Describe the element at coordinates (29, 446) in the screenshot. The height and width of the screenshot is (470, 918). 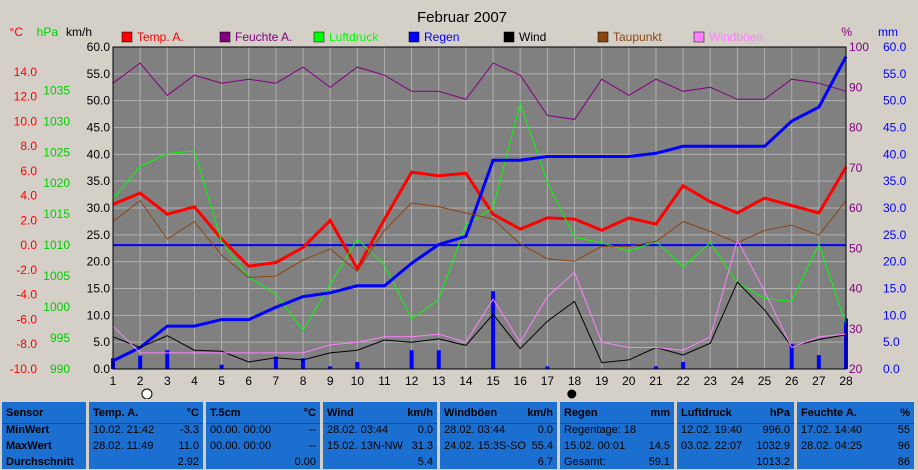
I see `max-label: MaxWert` at that location.